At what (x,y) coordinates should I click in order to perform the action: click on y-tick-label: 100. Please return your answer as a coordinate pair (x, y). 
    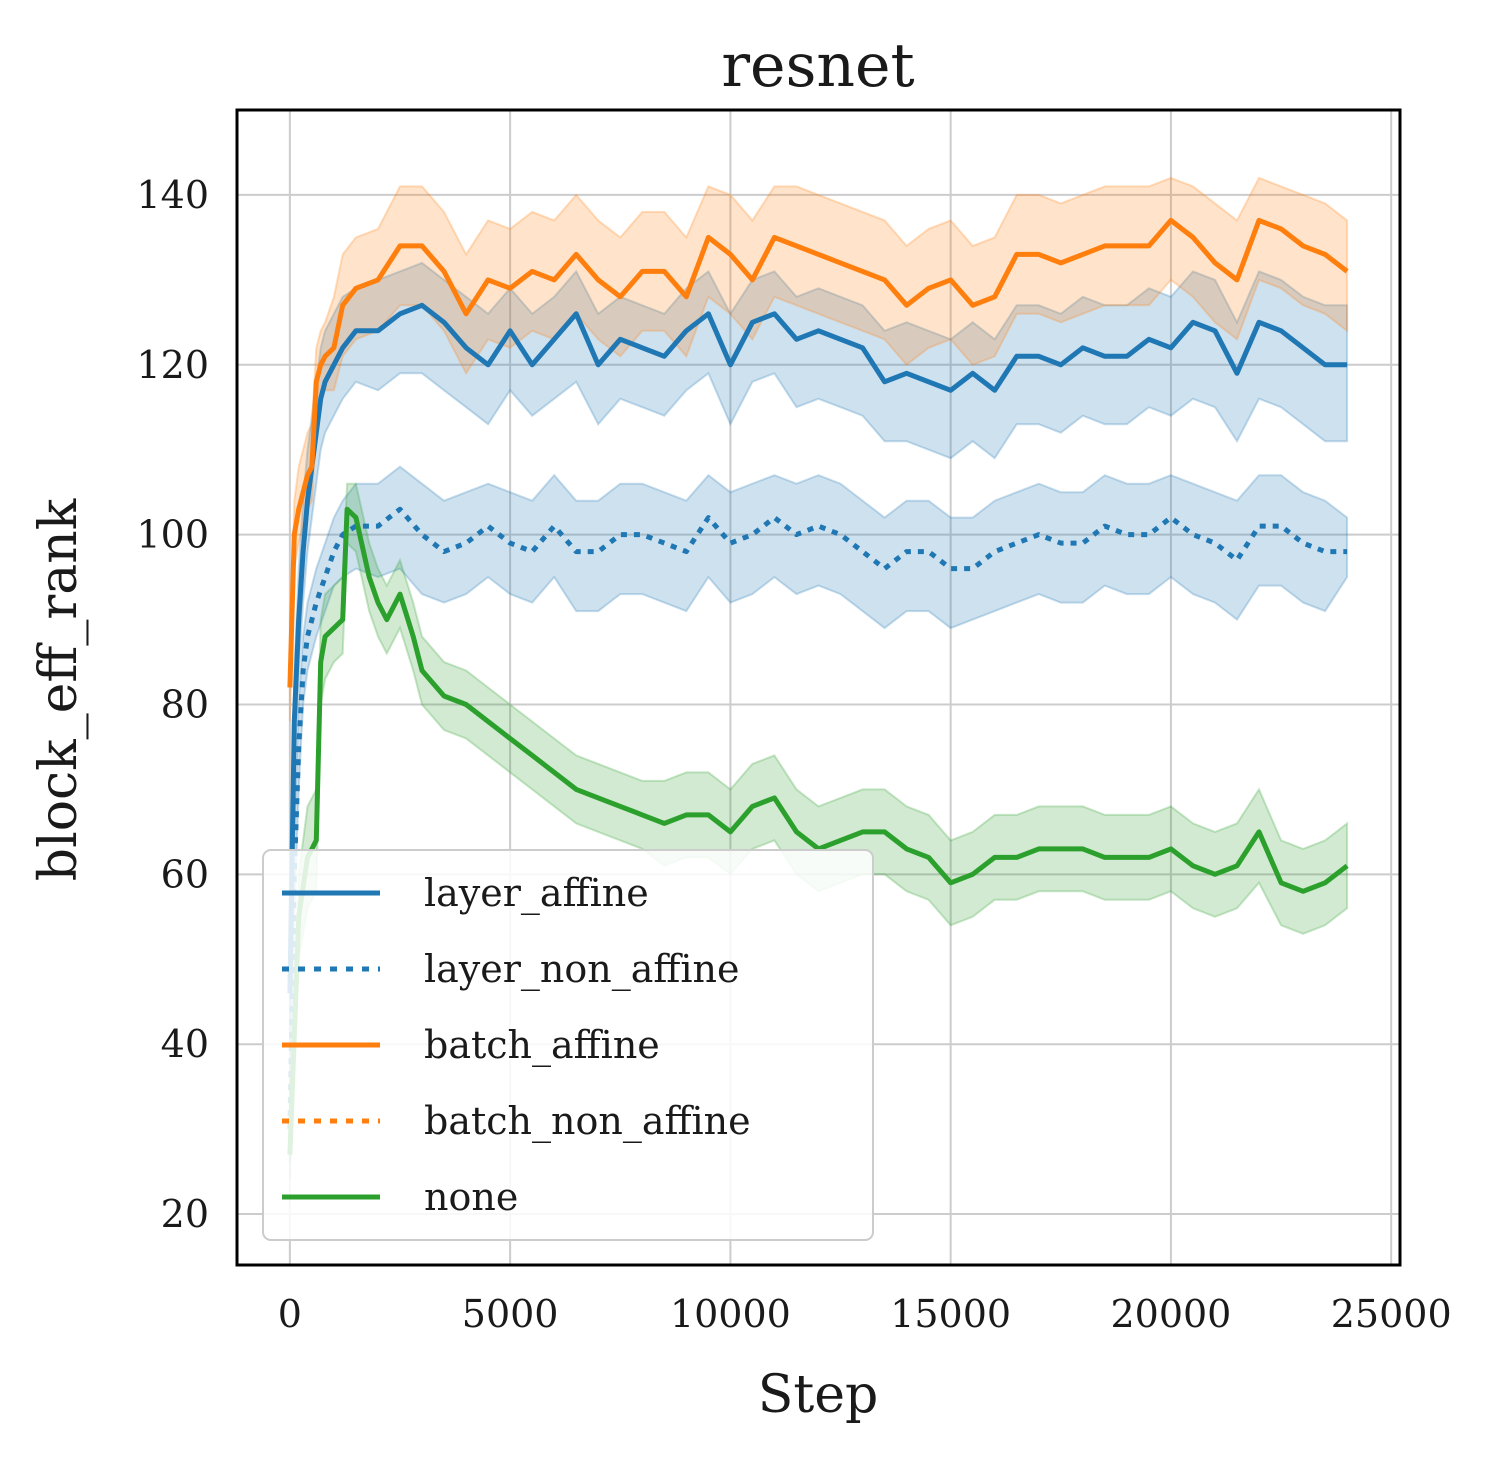
    Looking at the image, I should click on (172, 535).